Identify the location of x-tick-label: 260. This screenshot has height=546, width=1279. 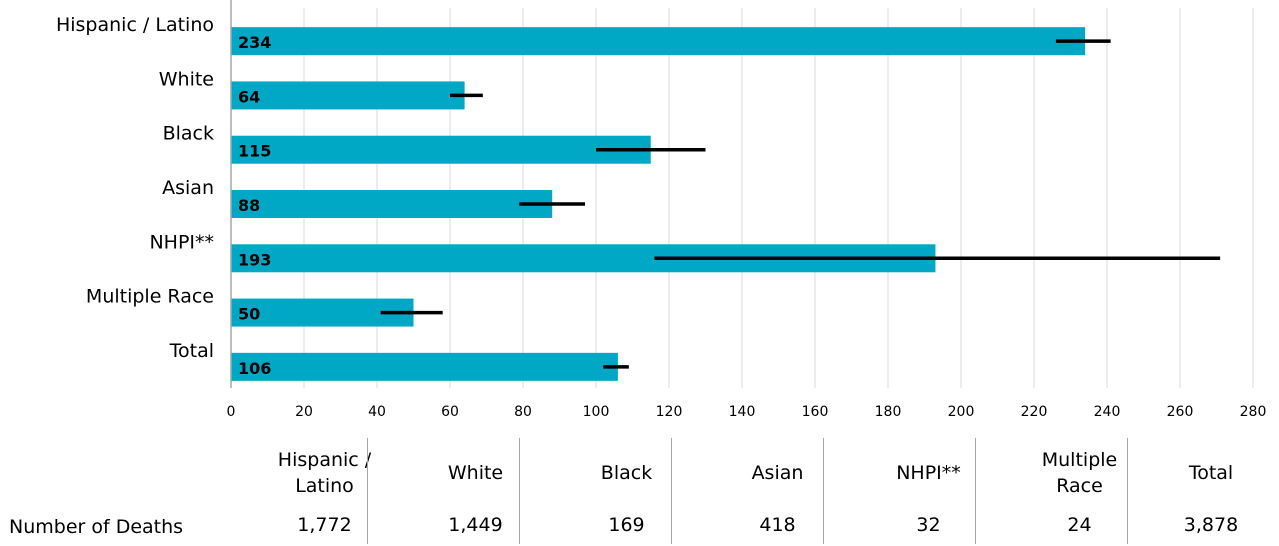
(1180, 412).